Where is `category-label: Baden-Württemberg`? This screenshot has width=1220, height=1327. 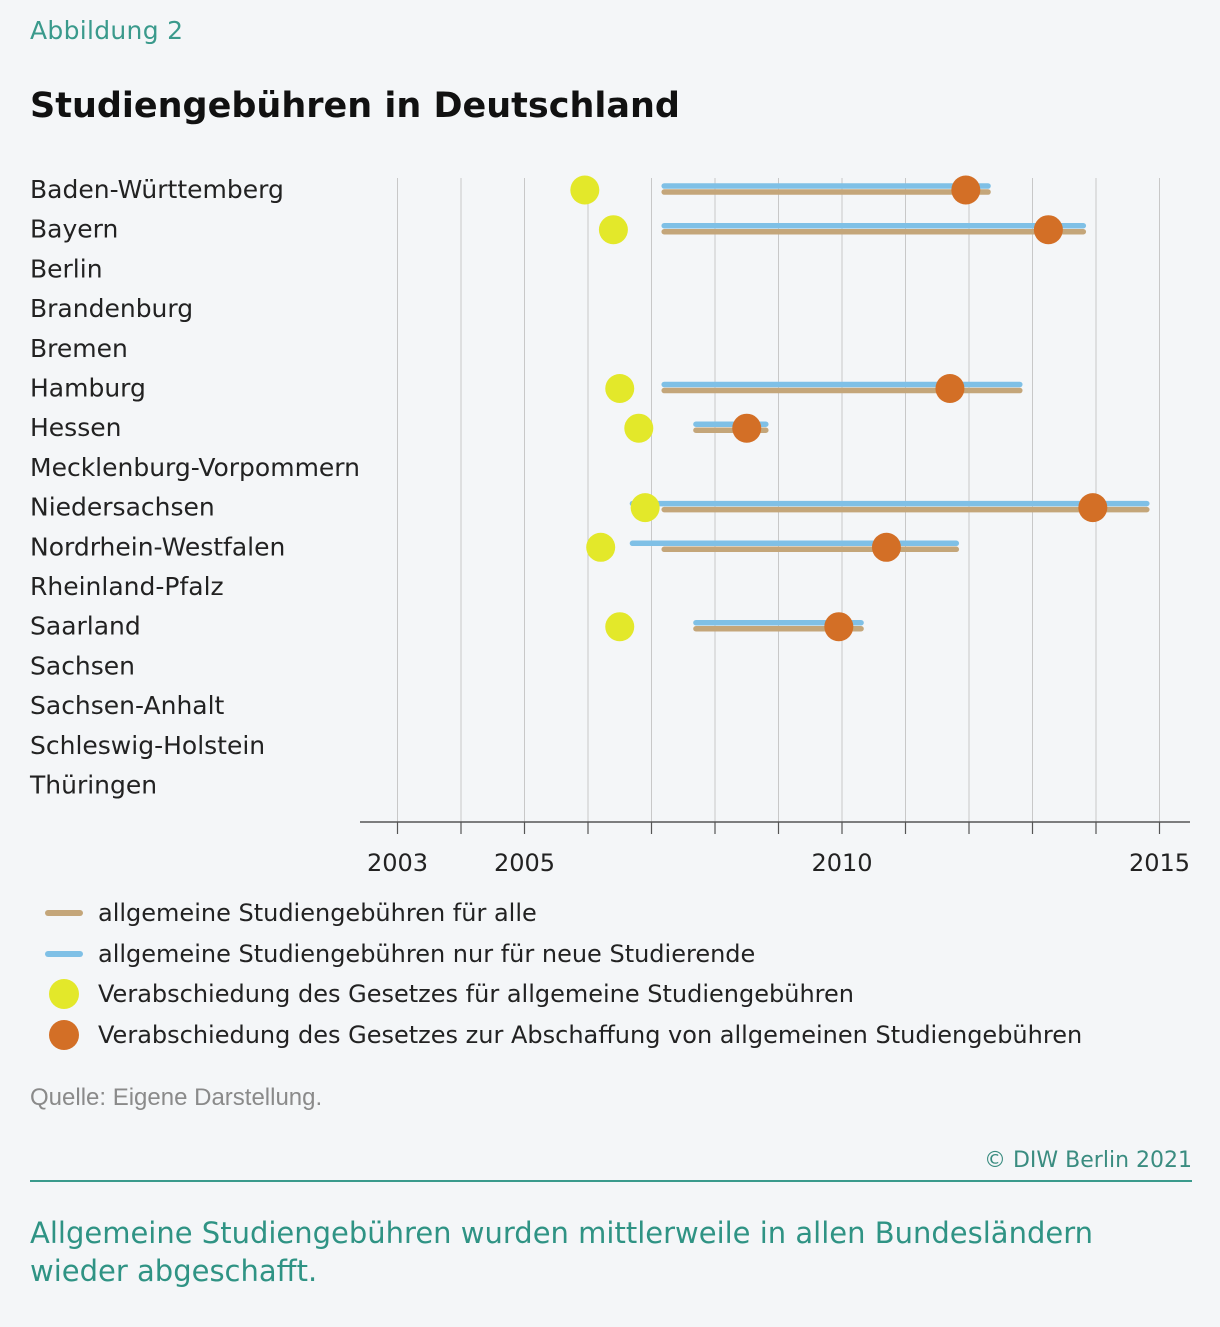 category-label: Baden-Württemberg is located at coordinates (157, 189).